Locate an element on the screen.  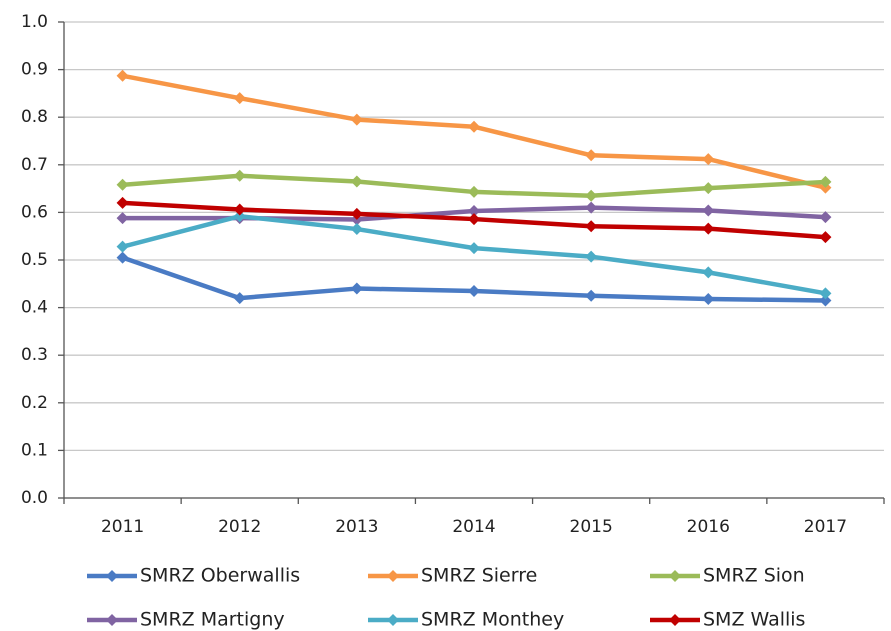
x-tick-label: 2011 is located at coordinates (122, 527).